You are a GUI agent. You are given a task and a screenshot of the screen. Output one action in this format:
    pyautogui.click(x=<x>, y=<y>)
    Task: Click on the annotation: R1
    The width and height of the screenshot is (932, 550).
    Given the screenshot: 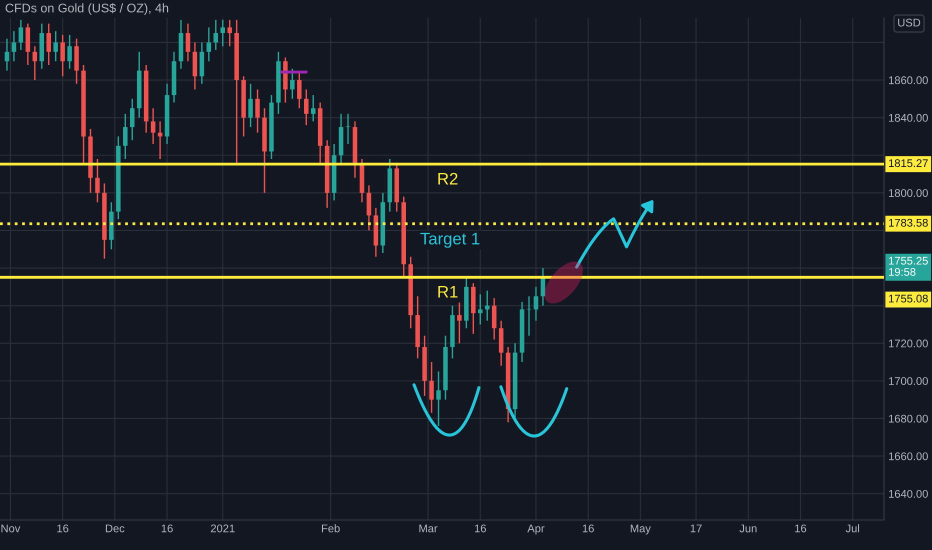 What is the action you would take?
    pyautogui.click(x=448, y=292)
    